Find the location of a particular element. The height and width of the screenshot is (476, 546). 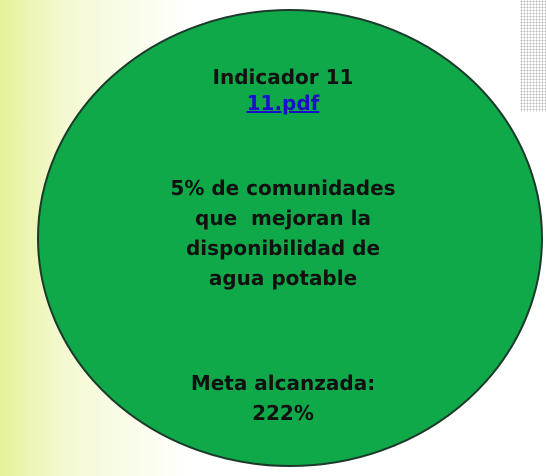

title: Indicador 11 is located at coordinates (283, 77).